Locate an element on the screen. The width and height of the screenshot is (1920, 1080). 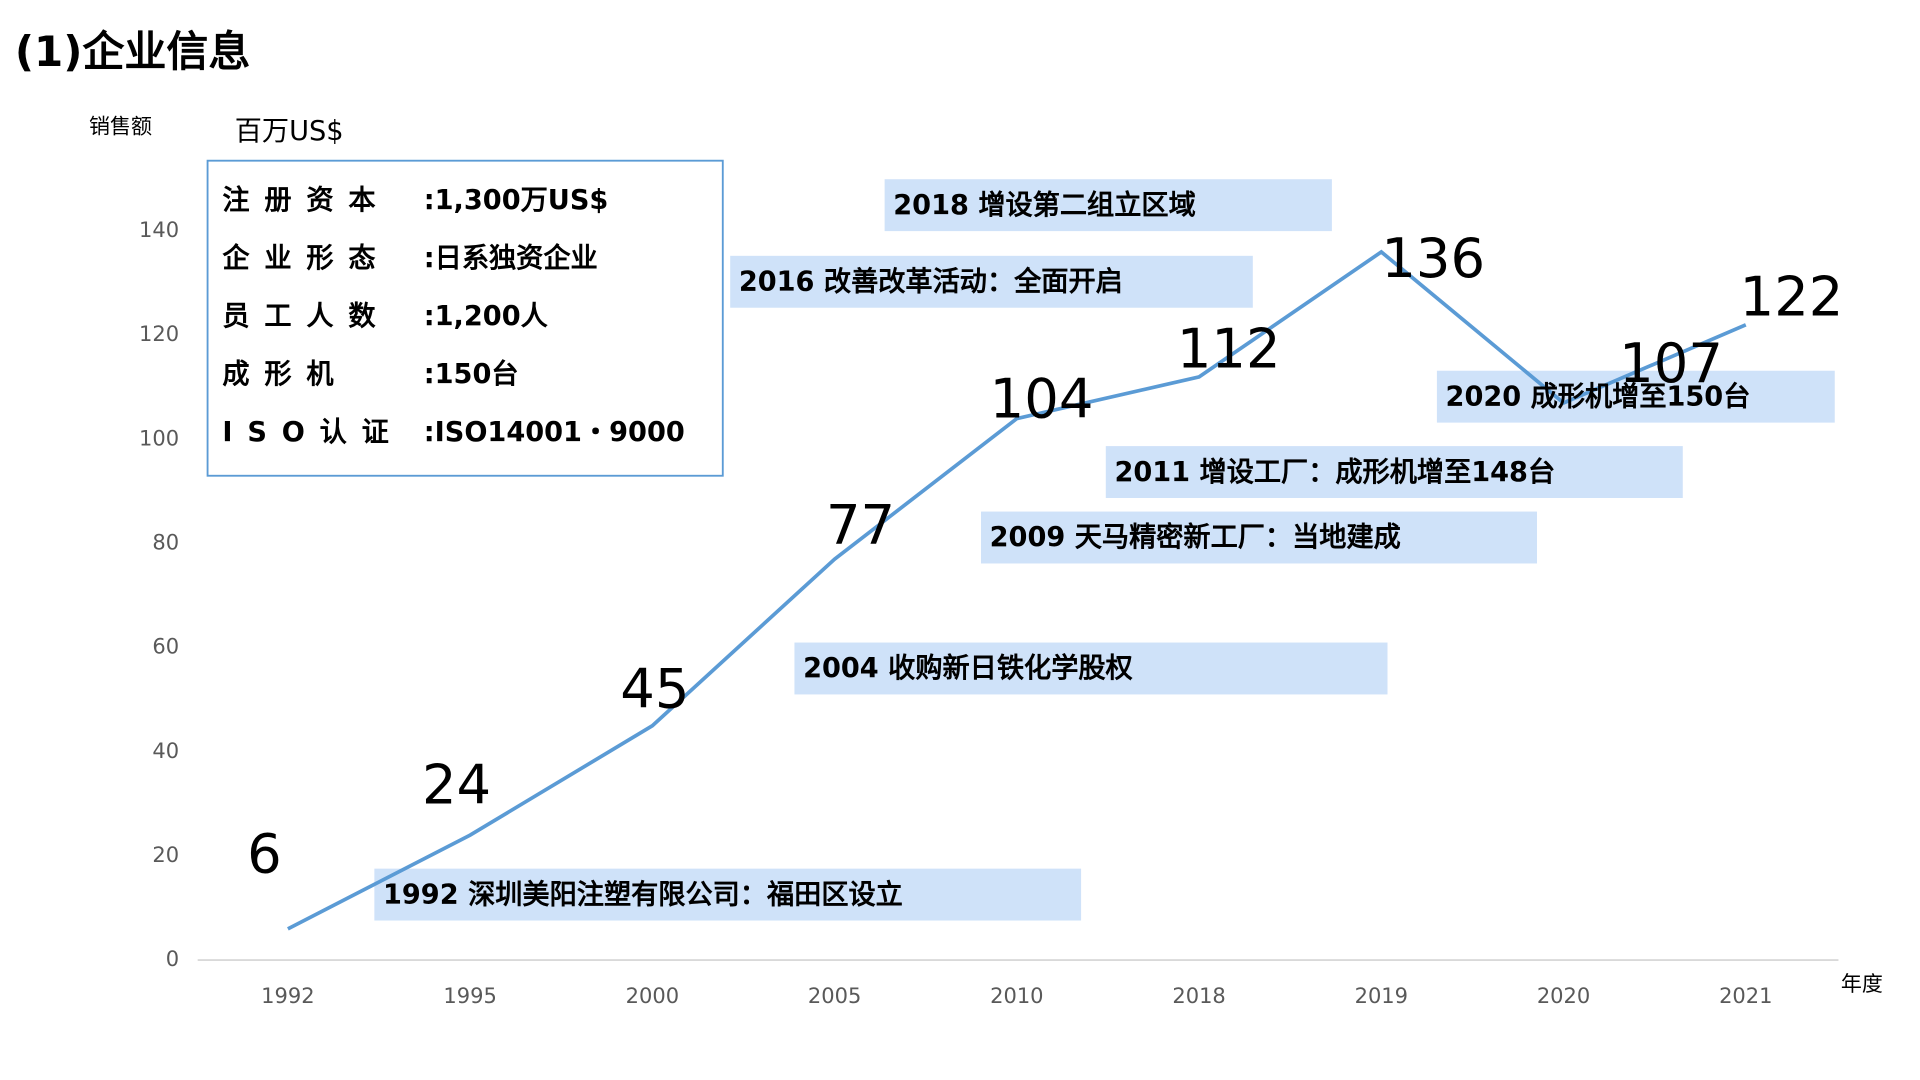
y-axis-label: 销售额 is located at coordinates (120, 126).